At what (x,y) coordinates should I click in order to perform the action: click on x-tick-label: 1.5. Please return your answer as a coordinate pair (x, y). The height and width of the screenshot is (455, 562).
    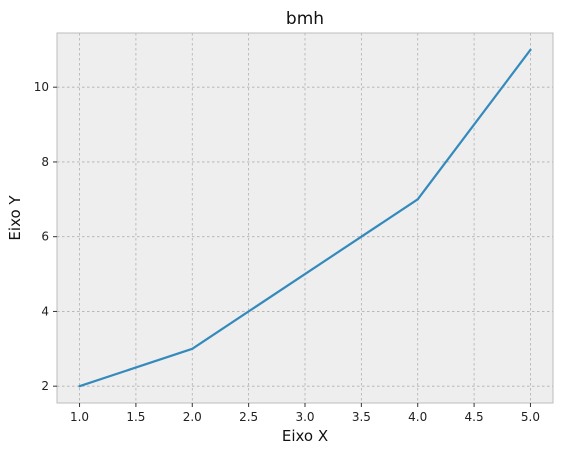
    Looking at the image, I should click on (135, 417).